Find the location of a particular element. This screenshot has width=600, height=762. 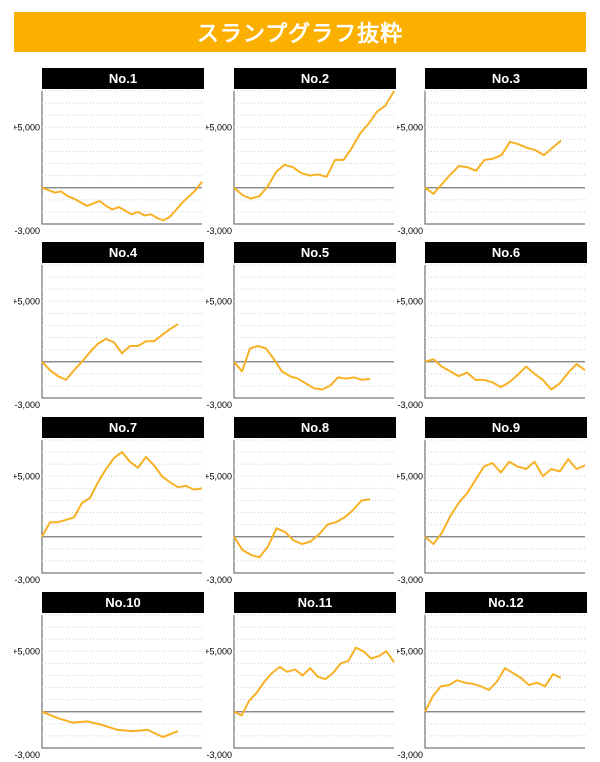

slump-chart-panel: +5,000 -3,000 No.3 is located at coordinates (492, 153).